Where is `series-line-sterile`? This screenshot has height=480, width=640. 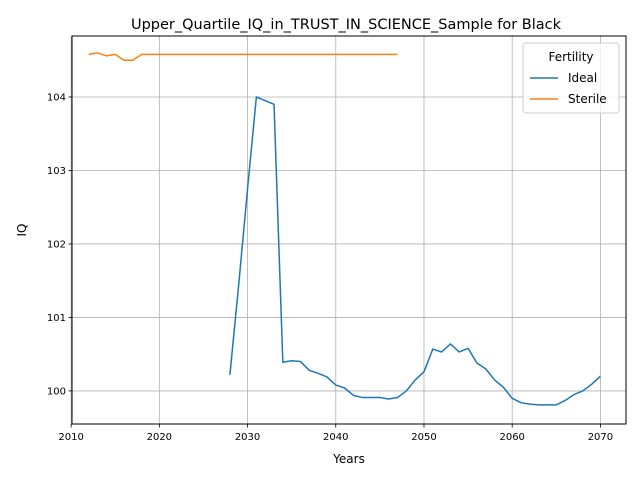 series-line-sterile is located at coordinates (243, 56).